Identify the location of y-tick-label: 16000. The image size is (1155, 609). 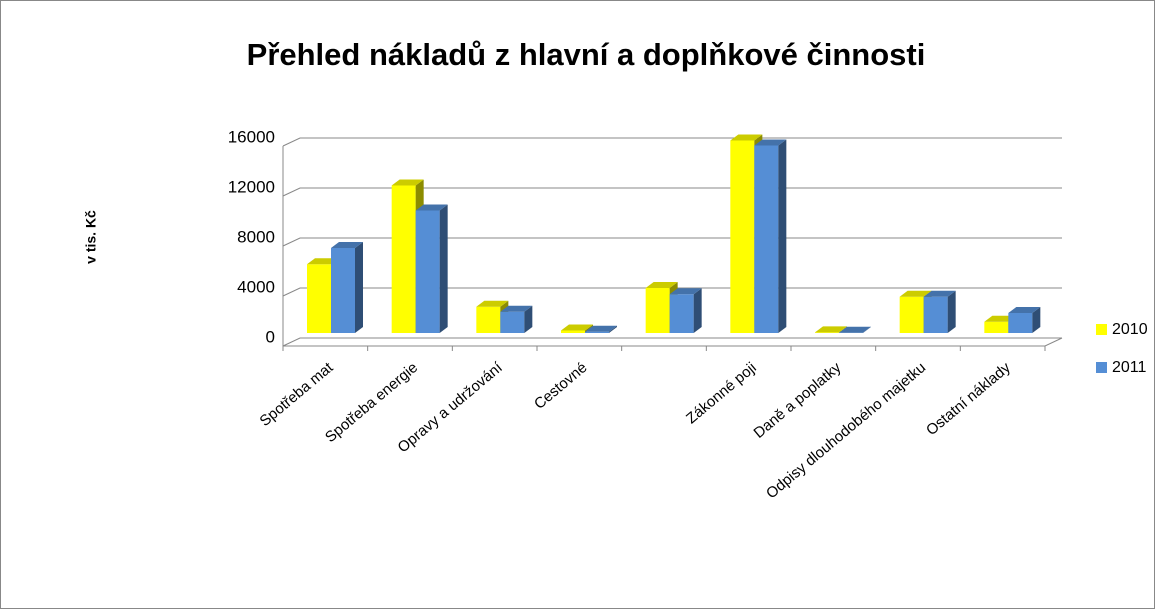
(251, 136).